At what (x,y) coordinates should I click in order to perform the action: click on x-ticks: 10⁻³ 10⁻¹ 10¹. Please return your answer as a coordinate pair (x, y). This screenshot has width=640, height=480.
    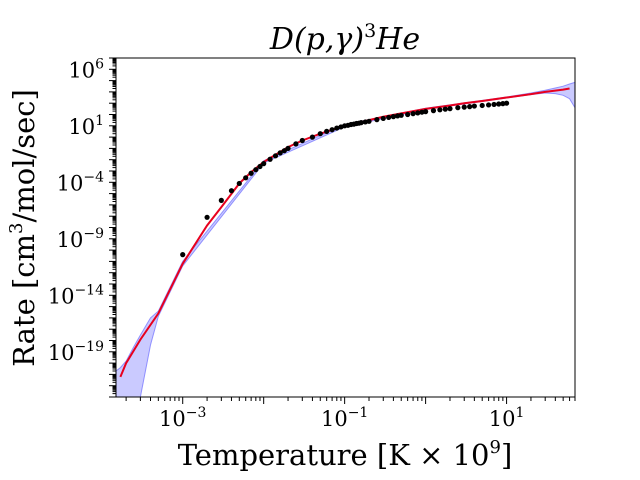
    Looking at the image, I should click on (350, 414).